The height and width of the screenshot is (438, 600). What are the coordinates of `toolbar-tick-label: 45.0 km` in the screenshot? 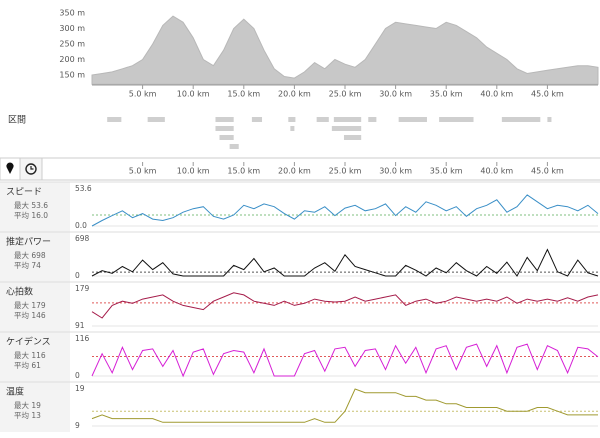 It's located at (547, 171).